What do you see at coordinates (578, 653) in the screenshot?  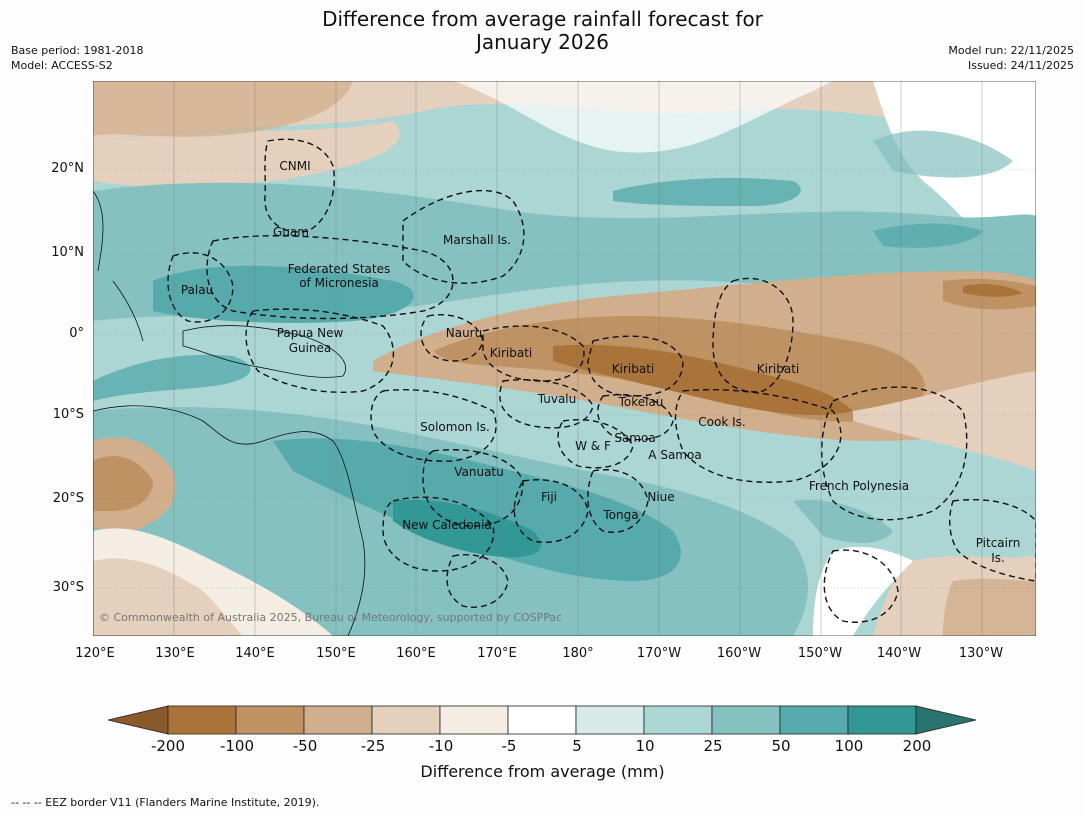 I see `lon-label-180: 180°` at bounding box center [578, 653].